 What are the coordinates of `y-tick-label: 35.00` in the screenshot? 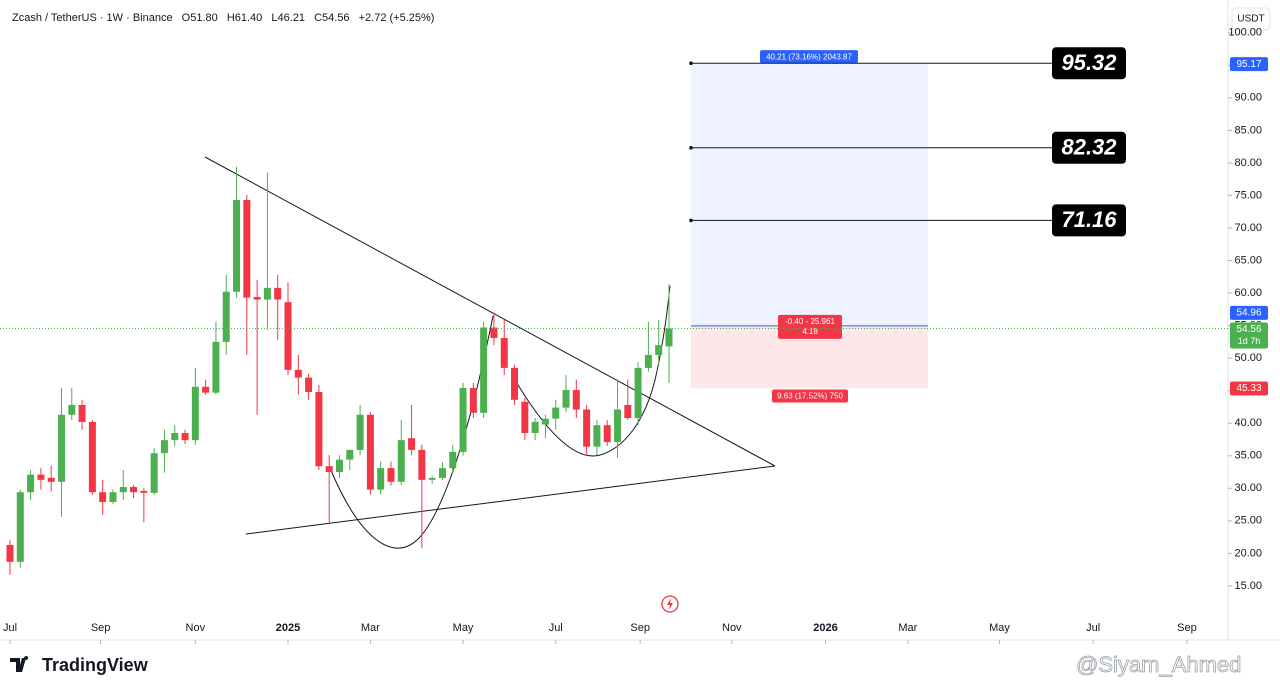 It's located at (1248, 456).